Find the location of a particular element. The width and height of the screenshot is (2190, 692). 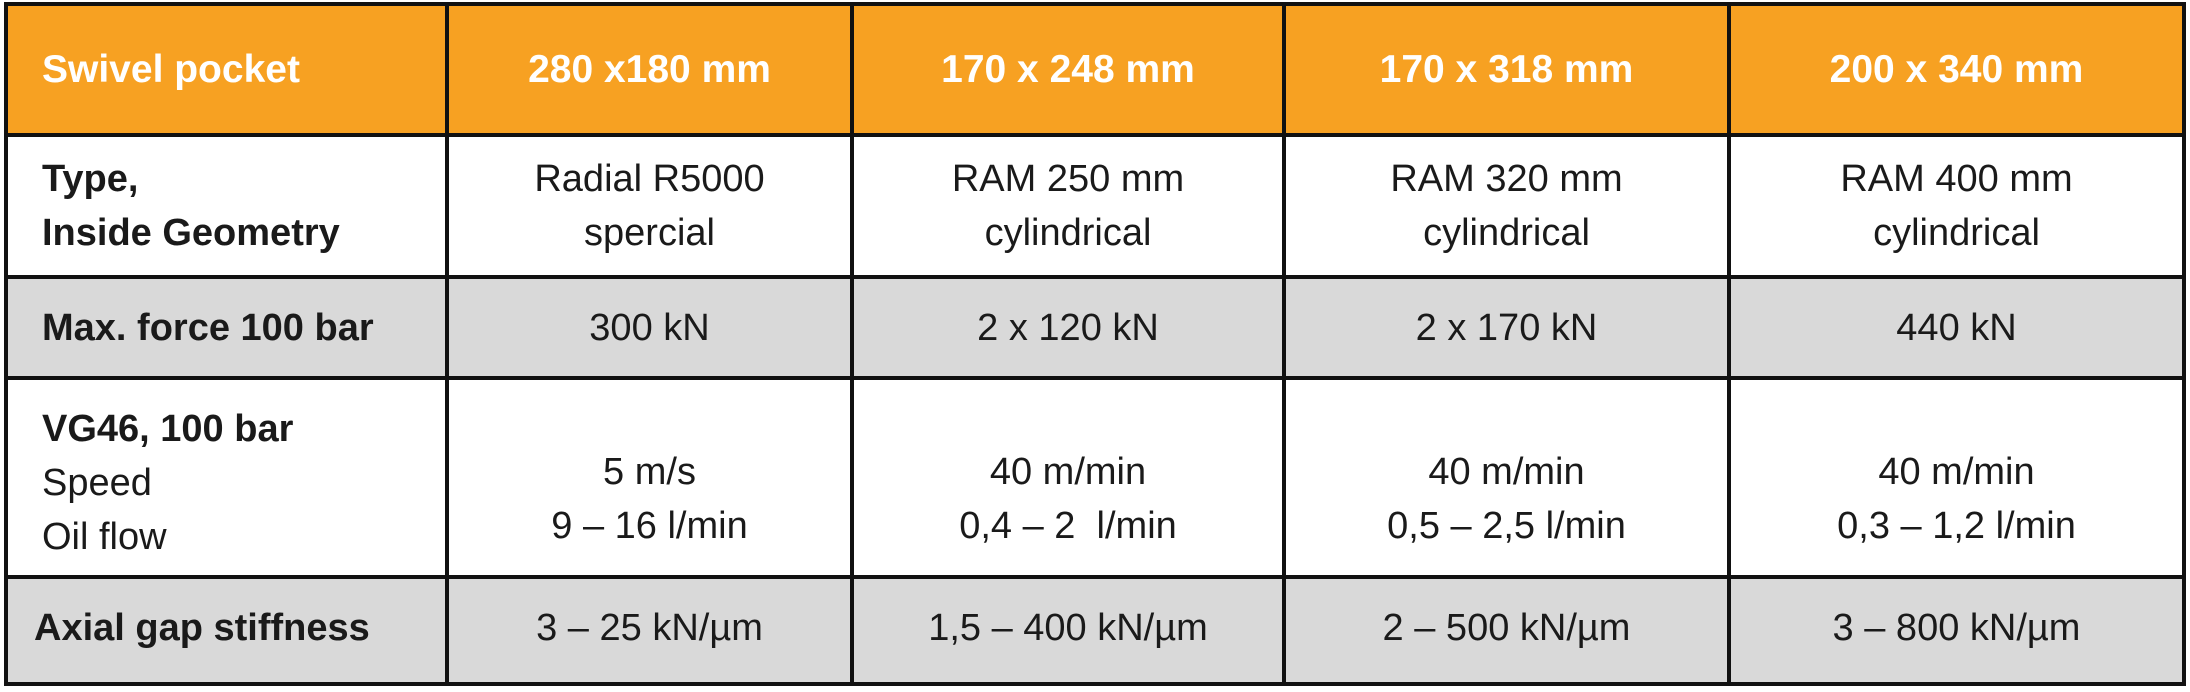

axial-cell-1: 3 – 25 kN/µm is located at coordinates (651, 630).